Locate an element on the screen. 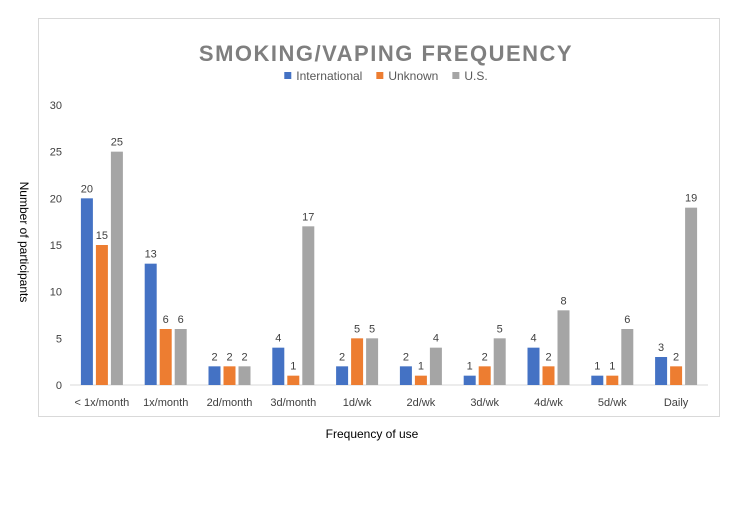 This screenshot has width=750, height=508. x-axis-label: Frequency of use is located at coordinates (372, 434).